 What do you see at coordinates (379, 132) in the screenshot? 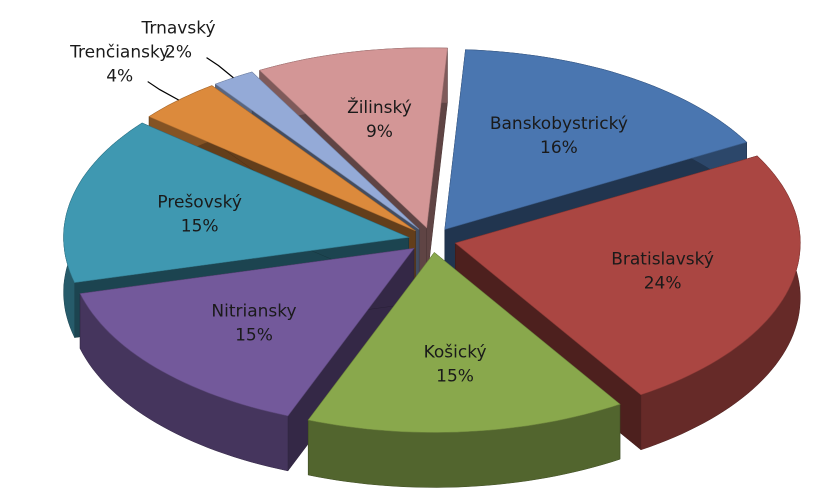
I see `slice-value-label: 9%` at bounding box center [379, 132].